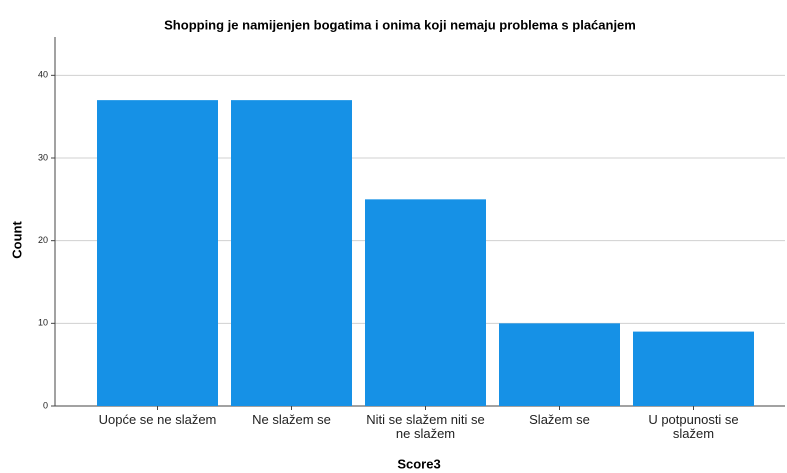  What do you see at coordinates (418, 463) in the screenshot?
I see `x-axis-label: Score3` at bounding box center [418, 463].